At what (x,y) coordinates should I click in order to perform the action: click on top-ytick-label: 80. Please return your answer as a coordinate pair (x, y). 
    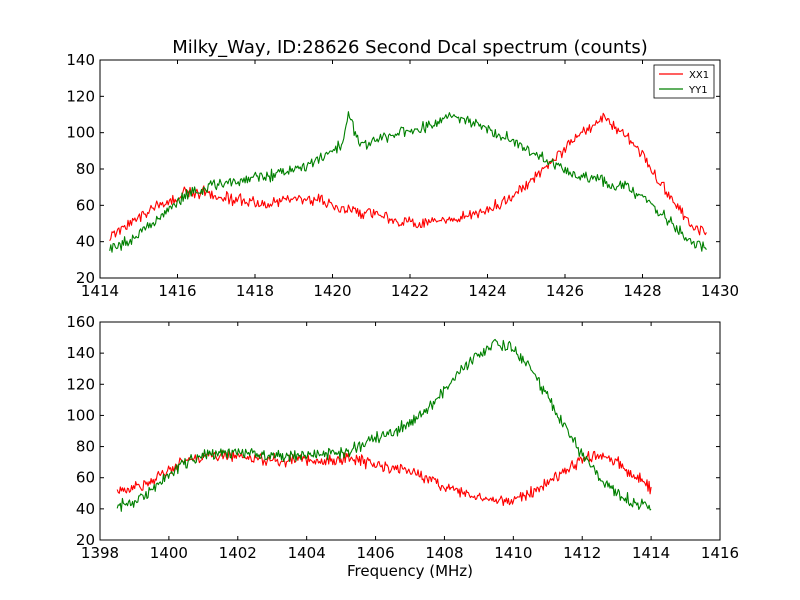
    Looking at the image, I should click on (85, 169).